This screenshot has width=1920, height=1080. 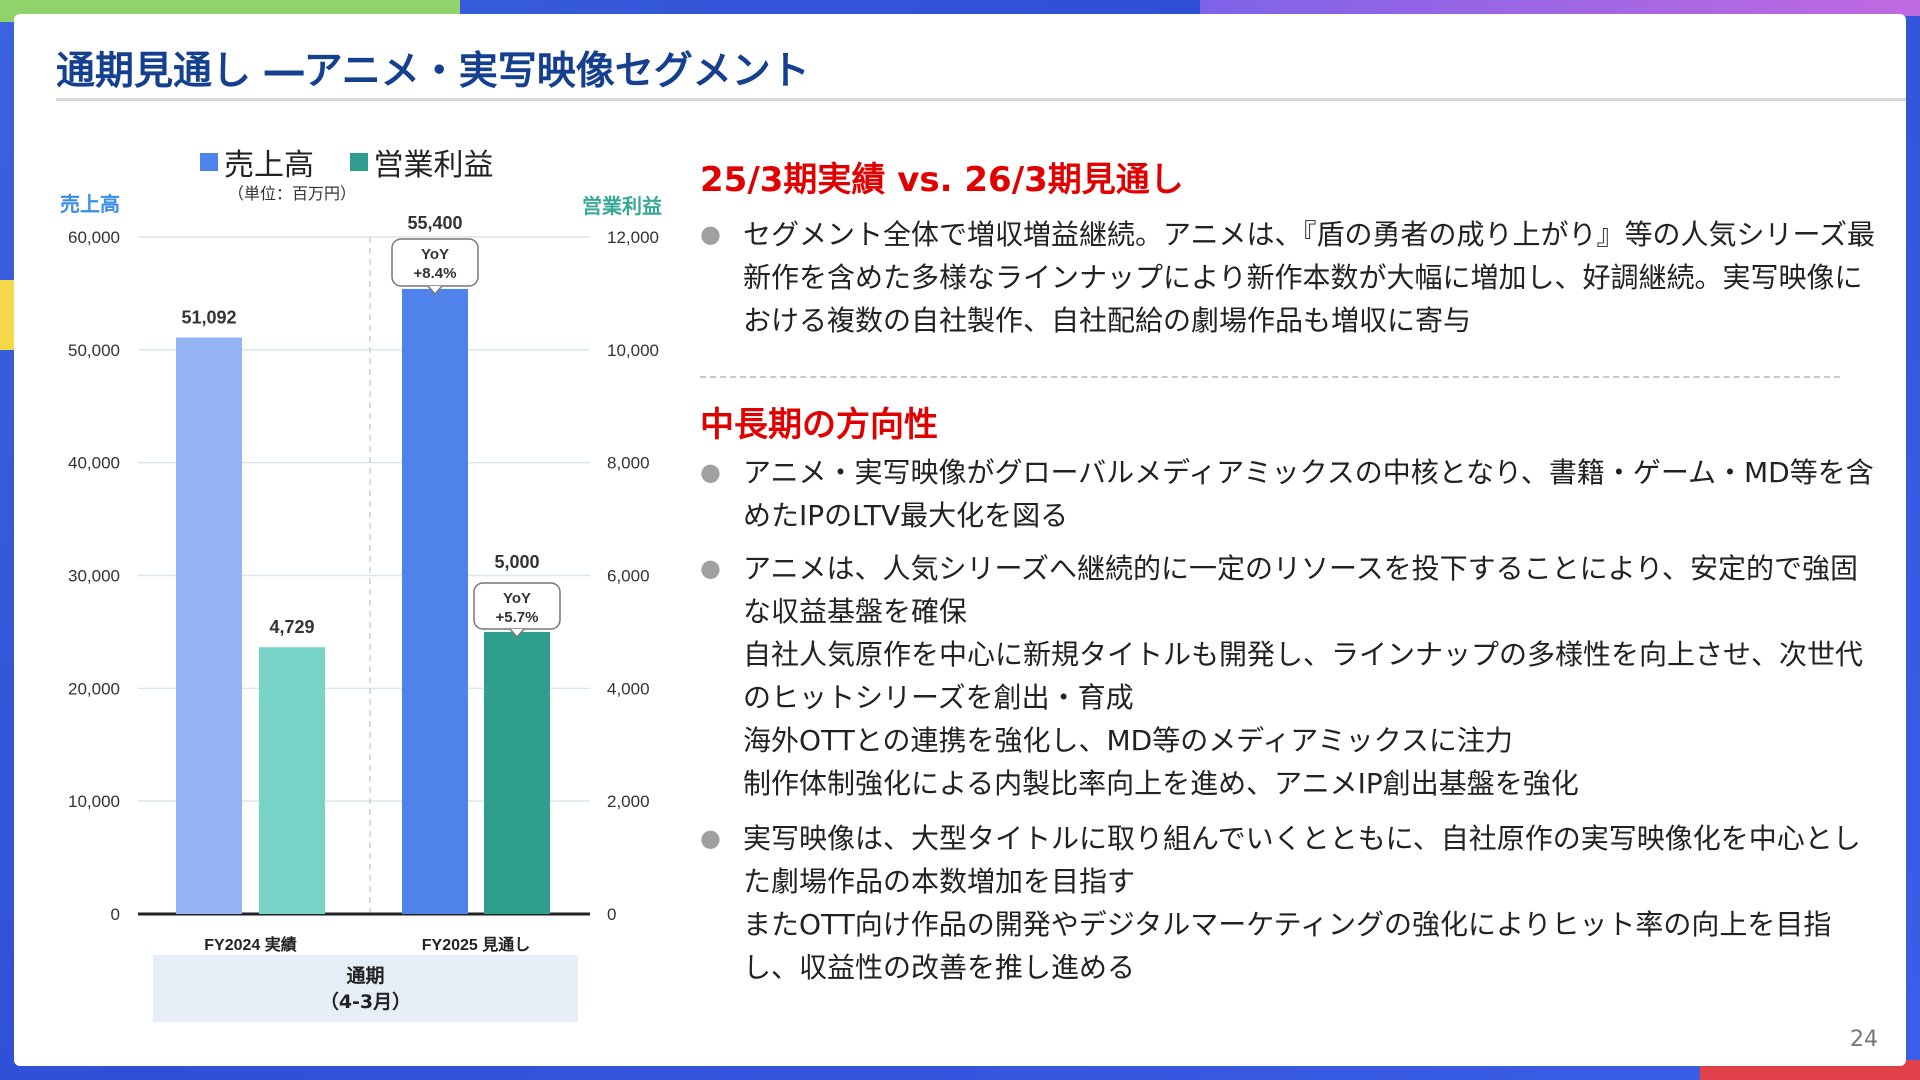 I want to click on decor-stripe-yellow, so click(x=8, y=315).